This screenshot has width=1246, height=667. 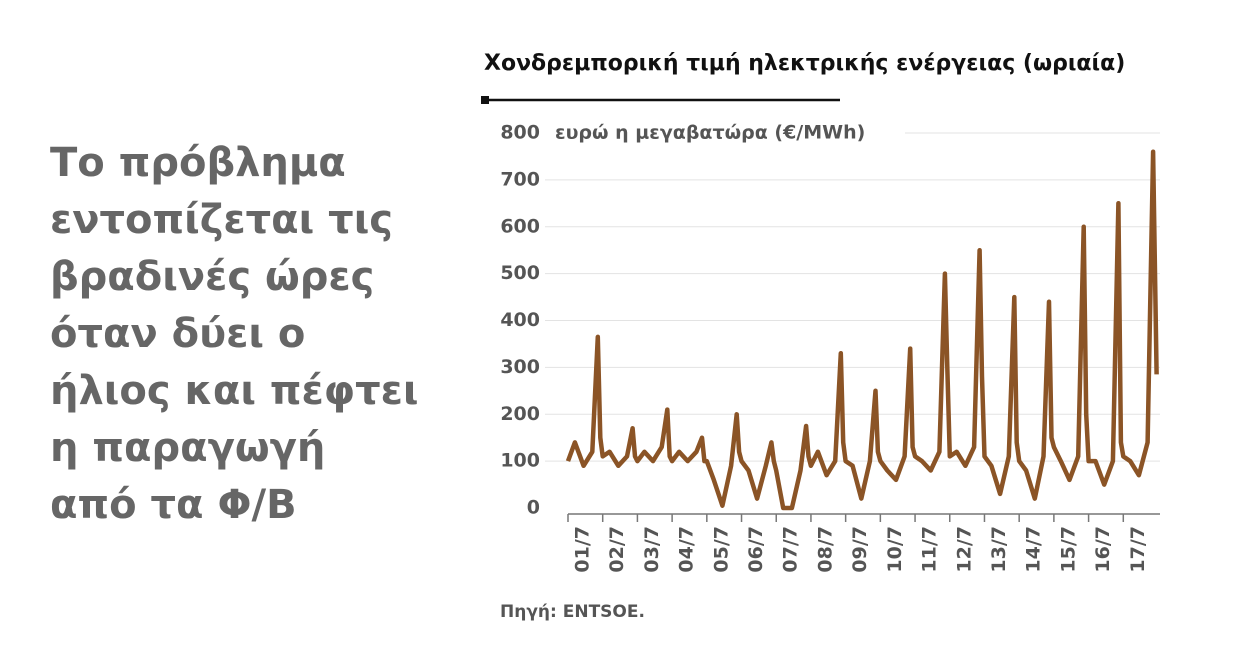 I want to click on y-tick-label: 600, so click(x=520, y=226).